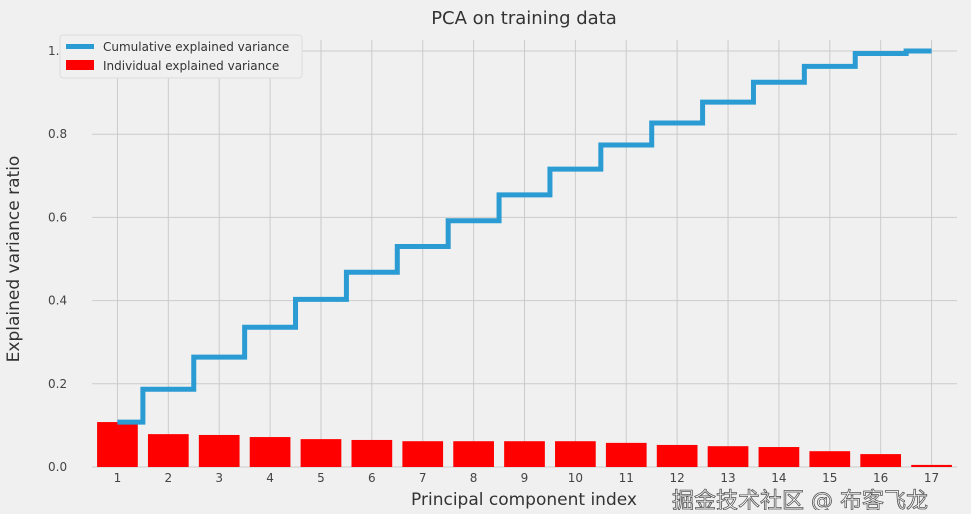  I want to click on x-tick-label: 3, so click(219, 478).